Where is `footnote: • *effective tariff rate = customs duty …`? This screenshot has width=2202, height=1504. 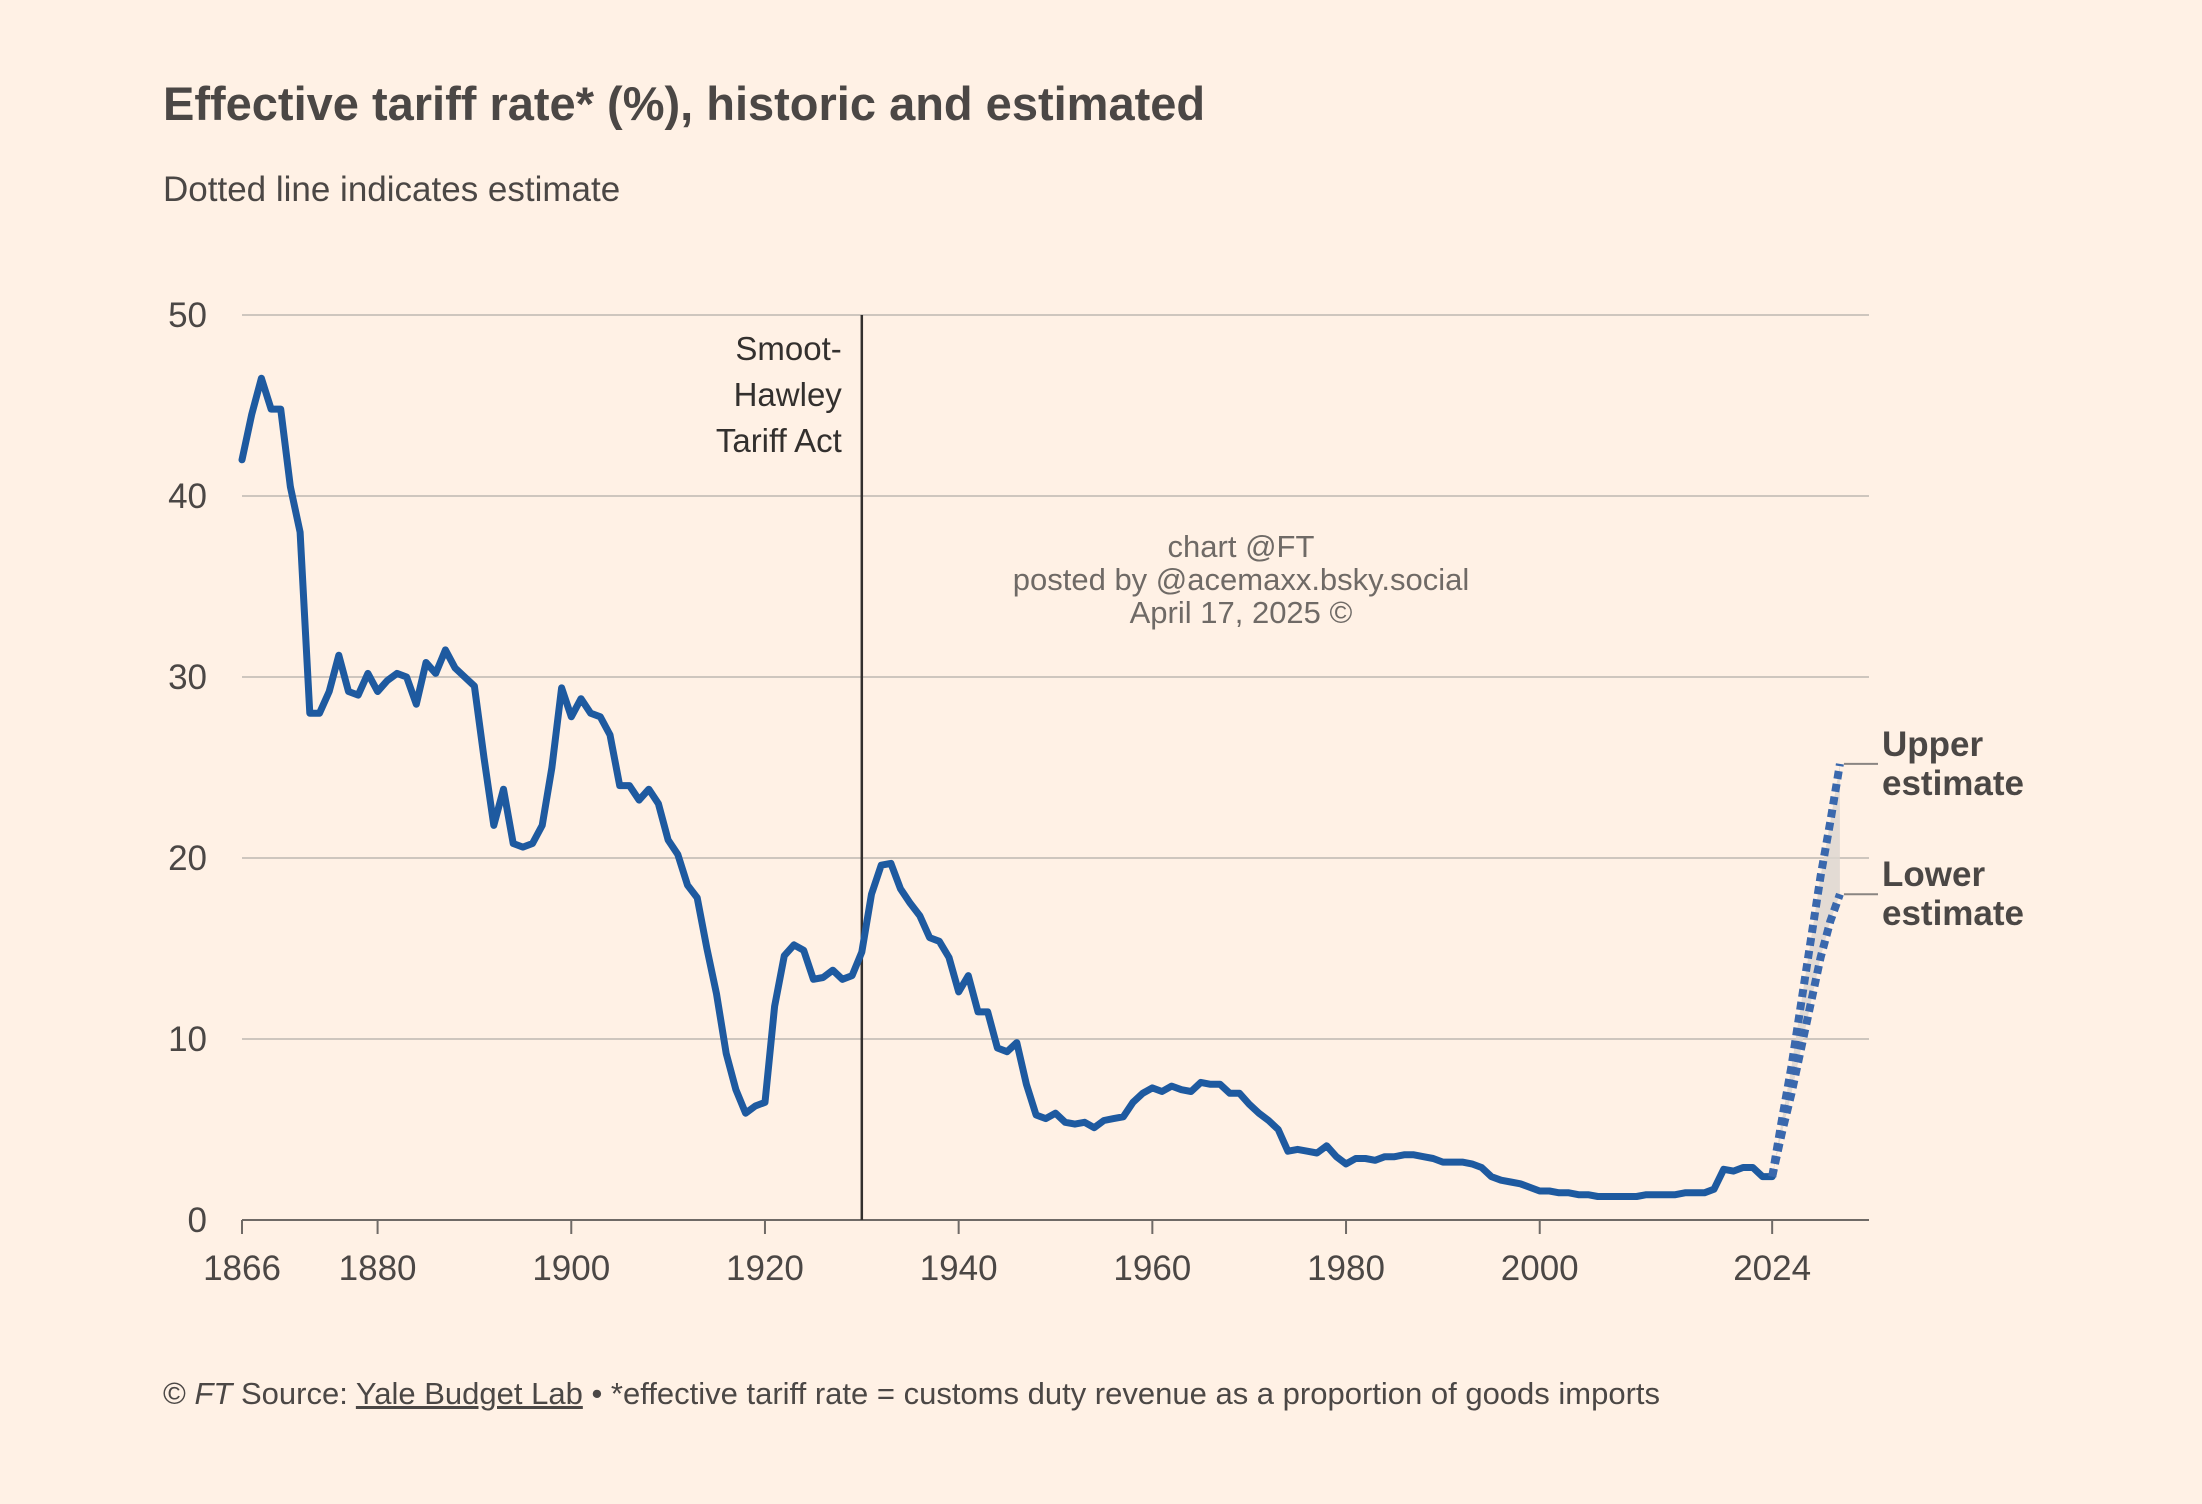
footnote: • *effective tariff rate = customs duty … is located at coordinates (1126, 1393).